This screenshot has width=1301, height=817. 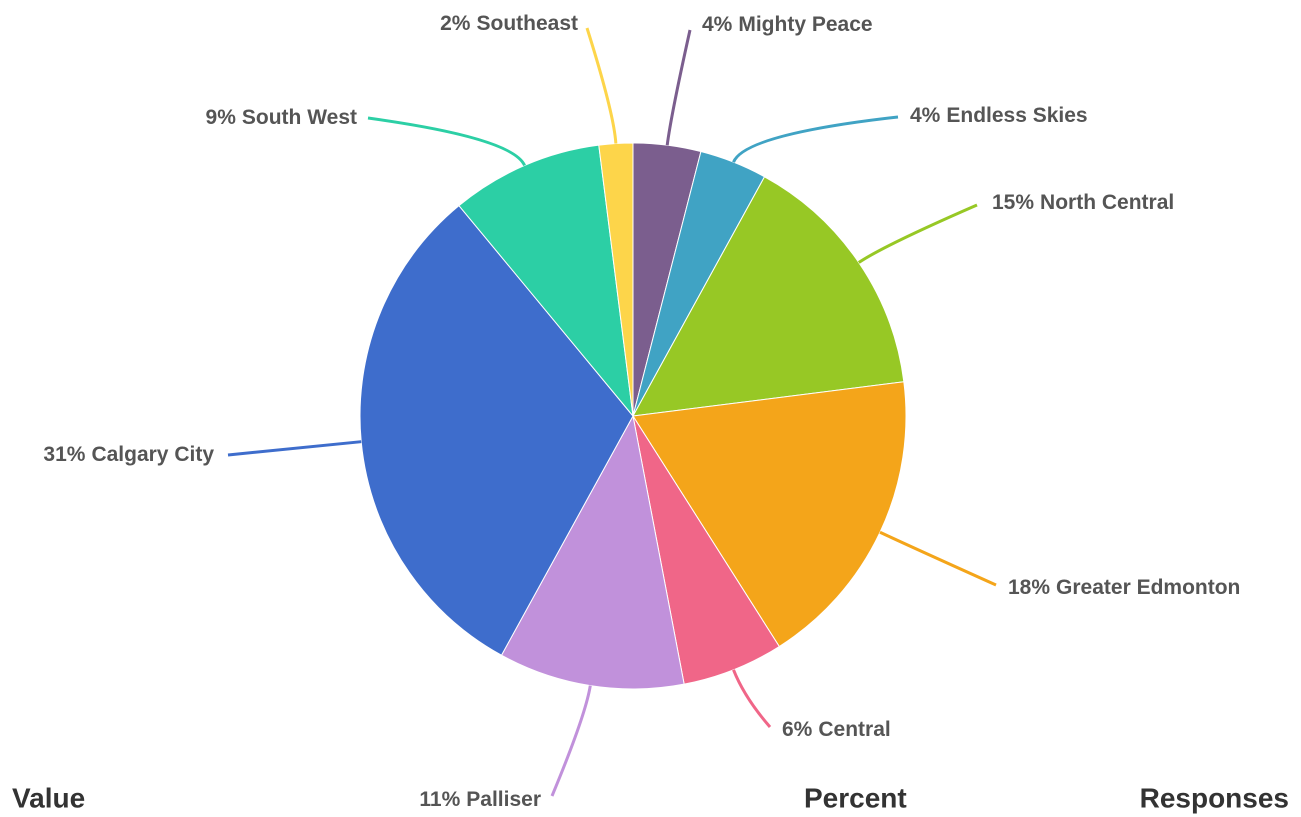 I want to click on table-header: Percent, so click(x=855, y=797).